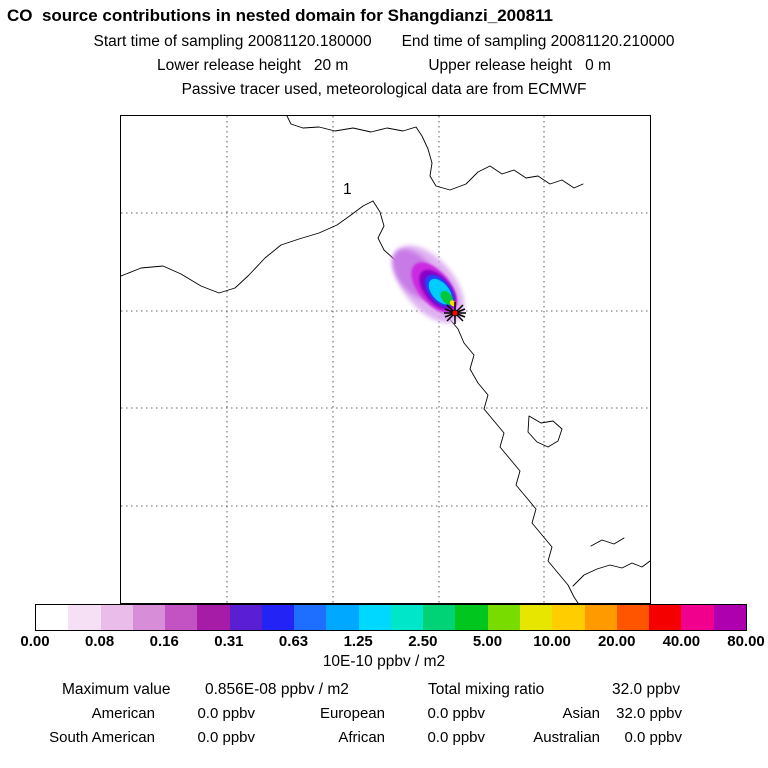  Describe the element at coordinates (649, 713) in the screenshot. I see `contribution-value: 32.0 ppbv` at that location.